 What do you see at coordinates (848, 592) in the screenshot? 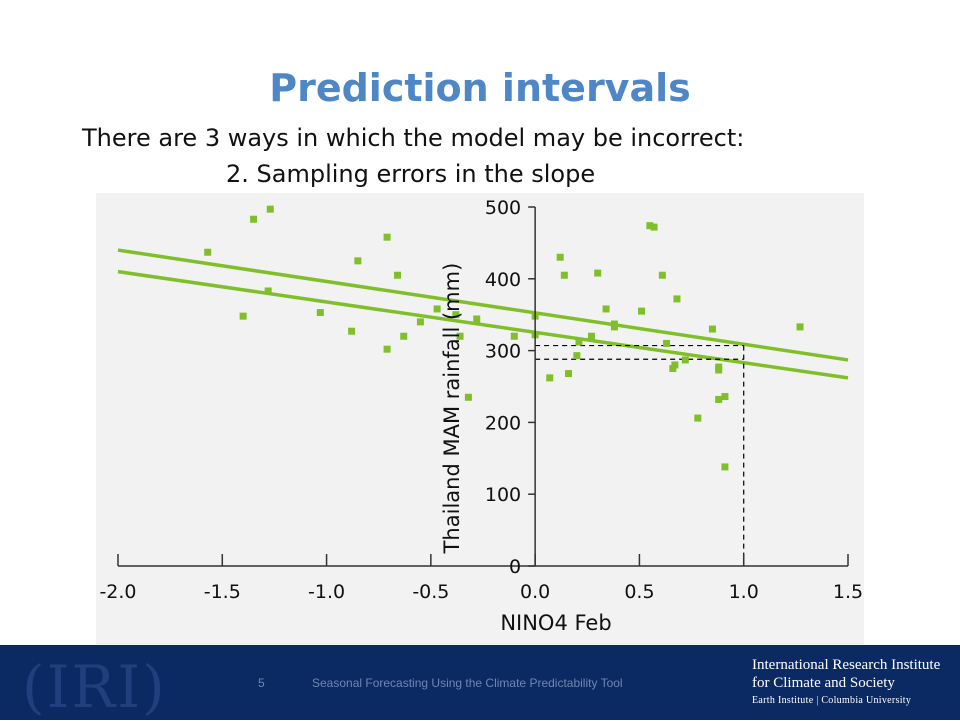
I see `x-tick-label: 1.5` at bounding box center [848, 592].